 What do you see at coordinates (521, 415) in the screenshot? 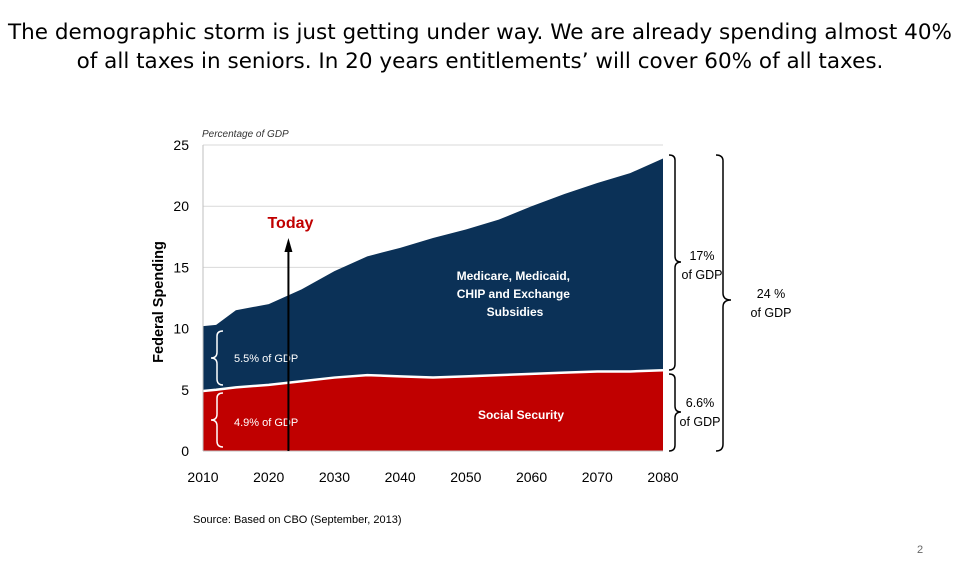
I see `social-security-label: Social Security` at bounding box center [521, 415].